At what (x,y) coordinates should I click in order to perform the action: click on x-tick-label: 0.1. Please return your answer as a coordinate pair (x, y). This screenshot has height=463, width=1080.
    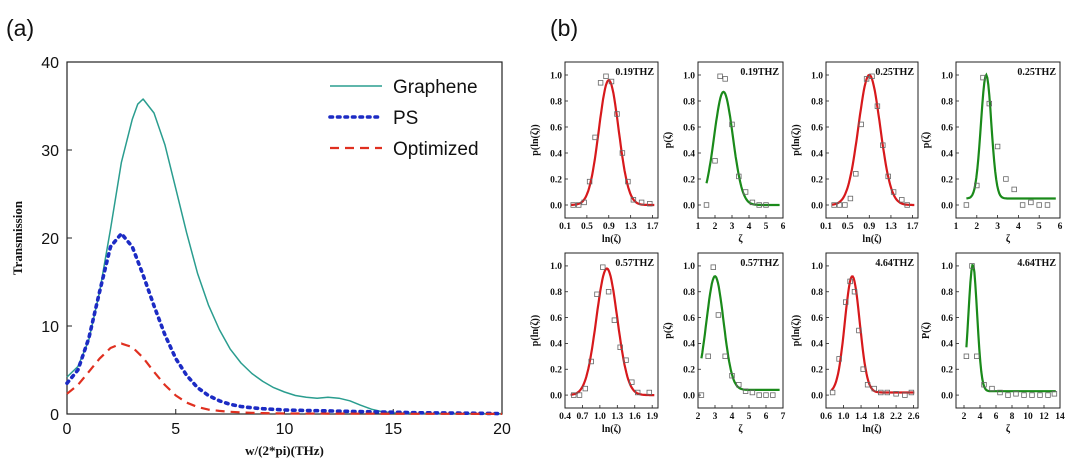
    Looking at the image, I should click on (826, 227).